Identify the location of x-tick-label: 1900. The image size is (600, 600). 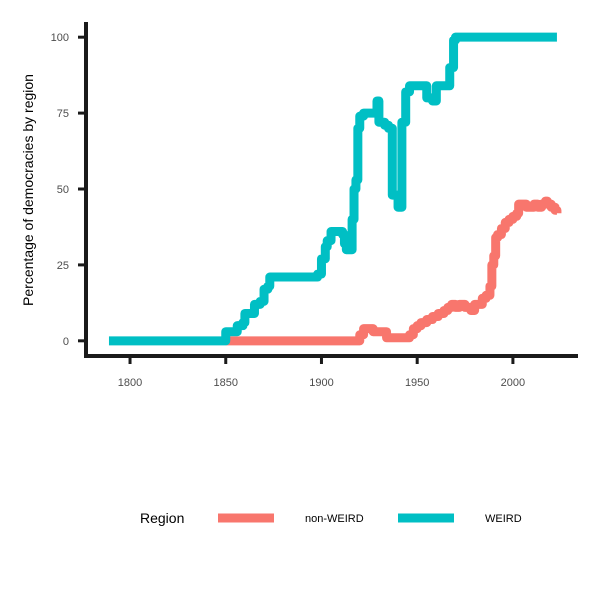
(321, 383).